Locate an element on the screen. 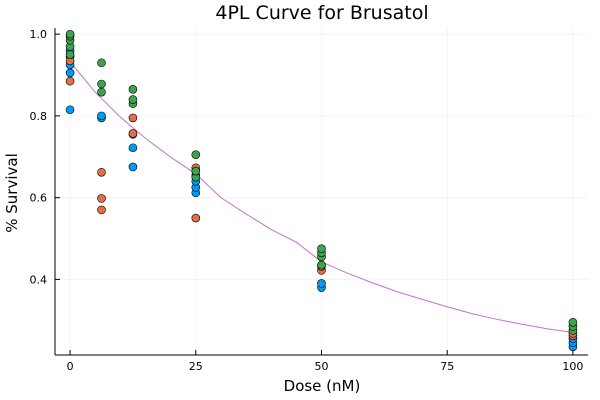  y-axis-label: % Survival is located at coordinates (12, 193).